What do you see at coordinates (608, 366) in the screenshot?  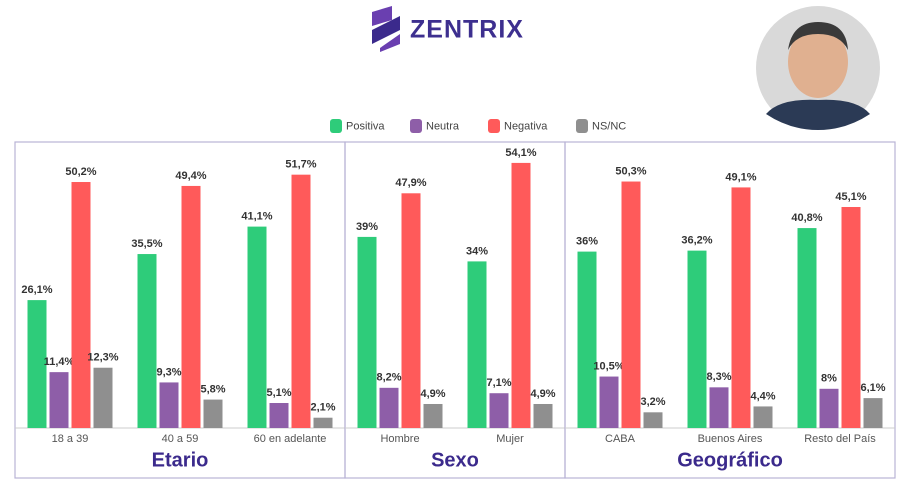 I see `value-label: 10,5%` at bounding box center [608, 366].